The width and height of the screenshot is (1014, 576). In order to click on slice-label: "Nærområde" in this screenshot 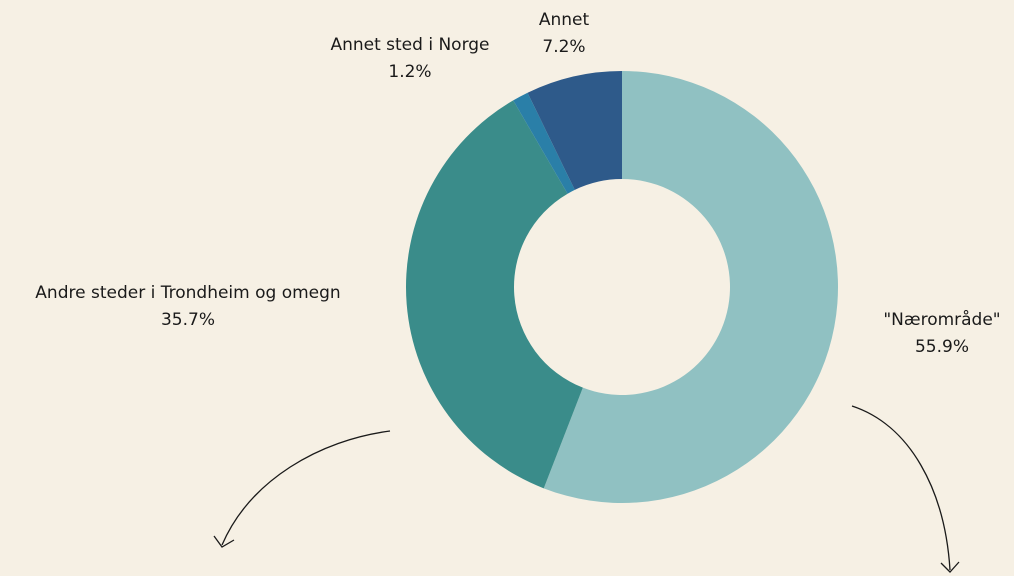, I will do `click(941, 319)`.